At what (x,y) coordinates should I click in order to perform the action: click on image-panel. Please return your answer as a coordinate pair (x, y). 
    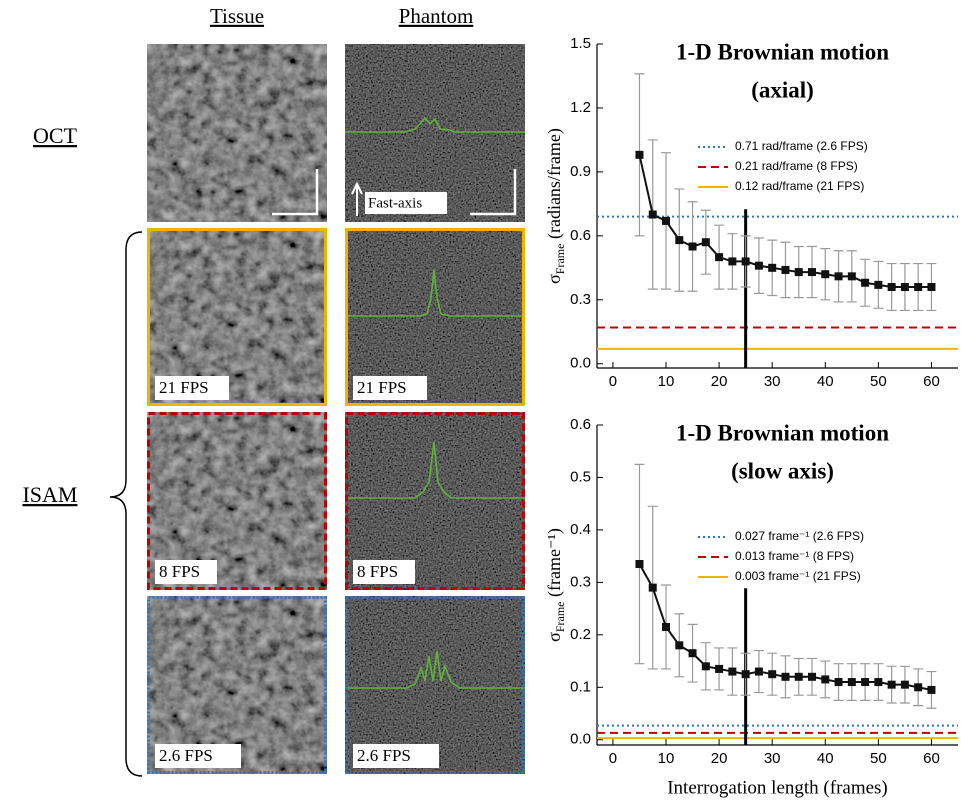
    Looking at the image, I should click on (237, 133).